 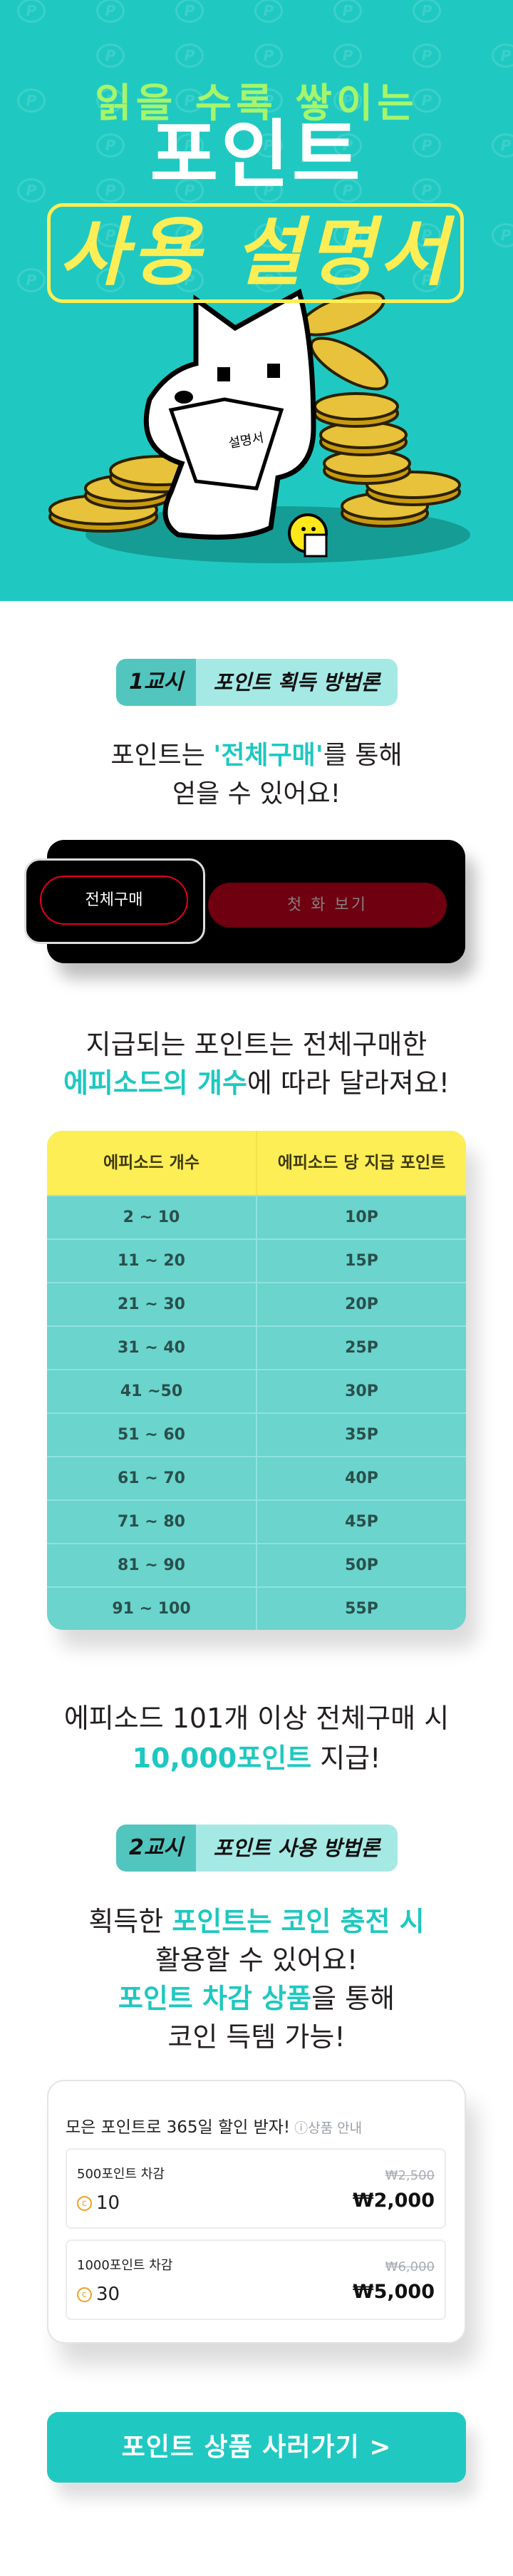 What do you see at coordinates (152, 1609) in the screenshot?
I see `episode-range: 91 ~ 100` at bounding box center [152, 1609].